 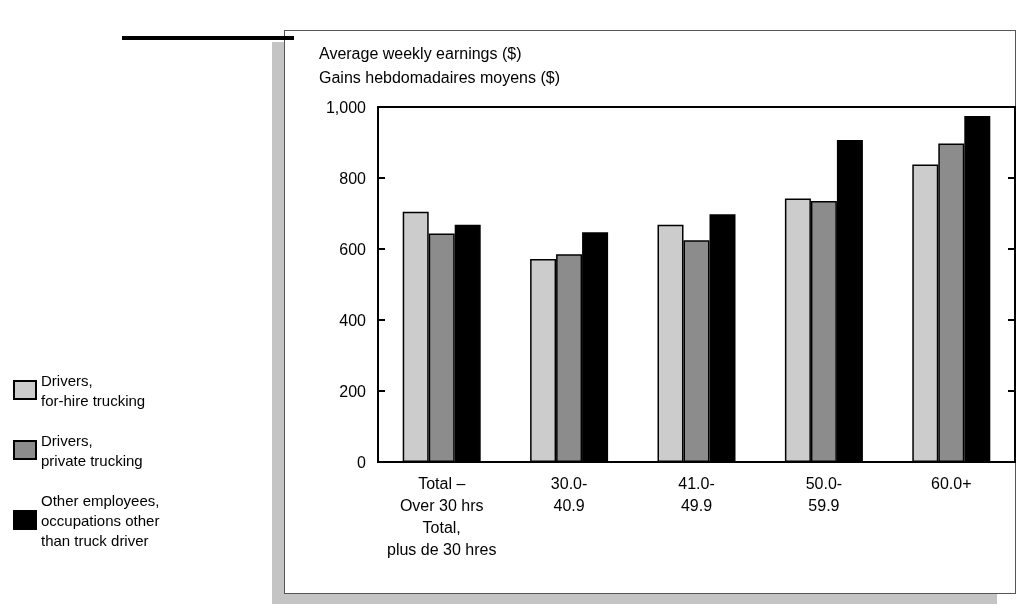 What do you see at coordinates (696, 494) in the screenshot?
I see `x-tick-label: 41.0- 49.9` at bounding box center [696, 494].